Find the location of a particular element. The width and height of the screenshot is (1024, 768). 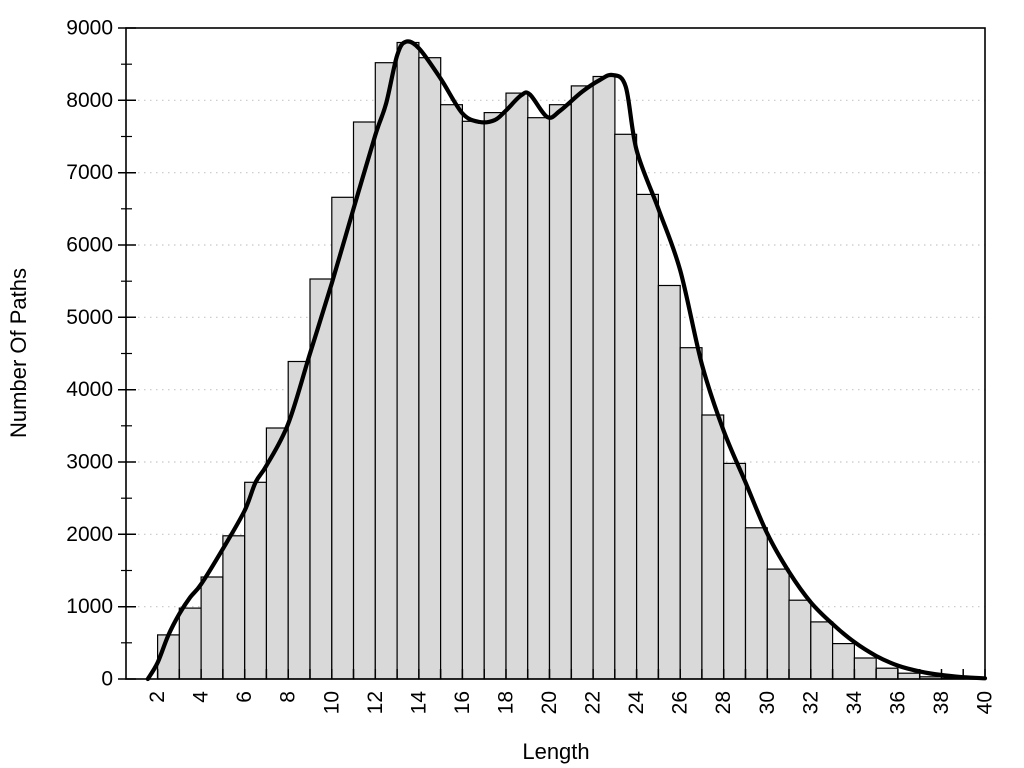

x-tick-label: 18 is located at coordinates (506, 702).